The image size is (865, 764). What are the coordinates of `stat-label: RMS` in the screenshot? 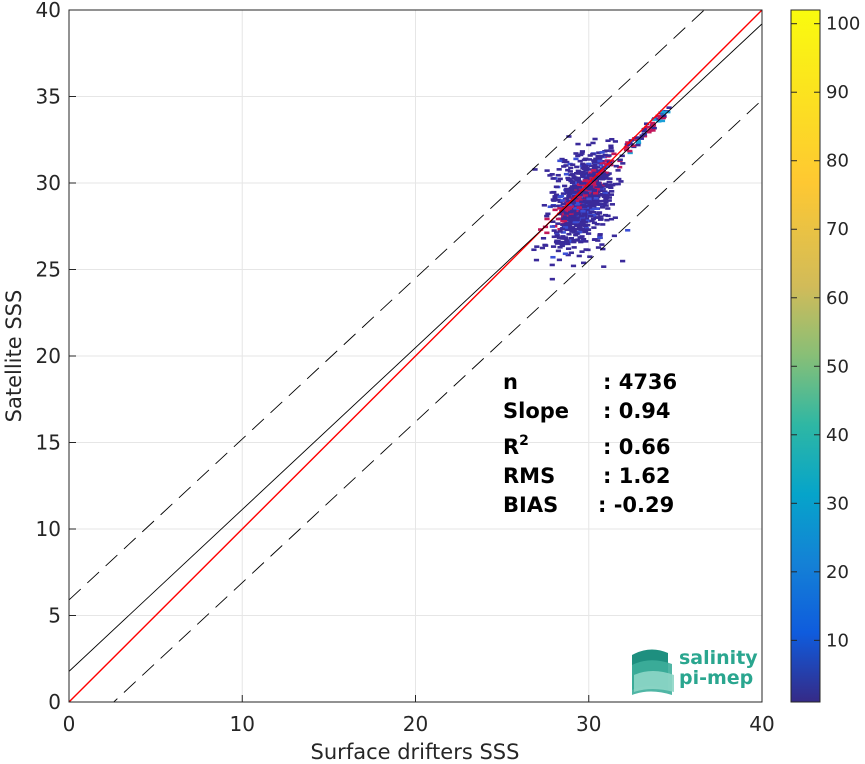 It's located at (529, 476).